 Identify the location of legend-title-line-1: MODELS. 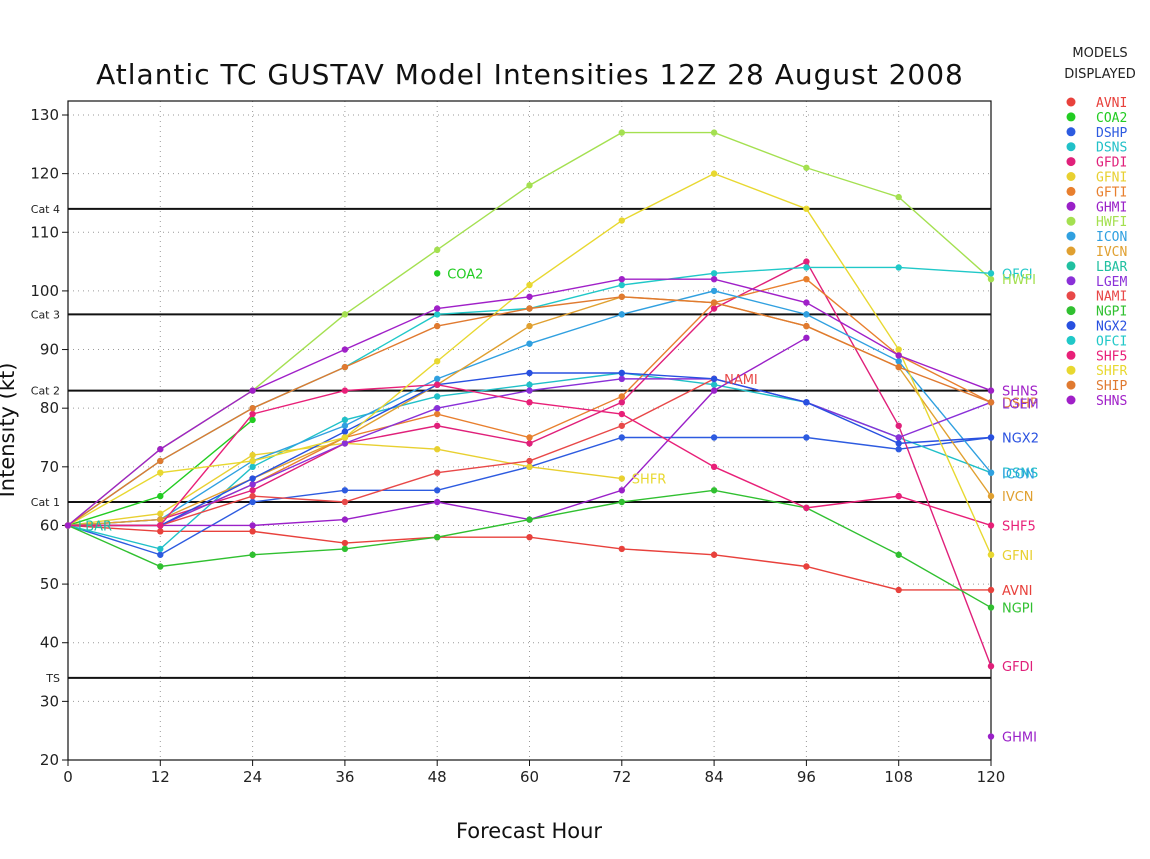
(1099, 53).